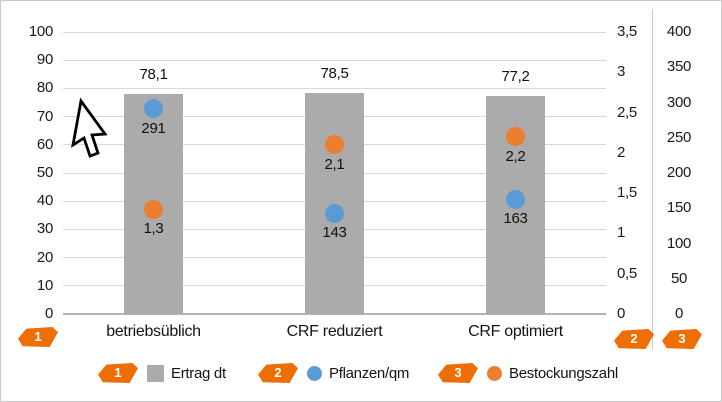 The height and width of the screenshot is (402, 722). Describe the element at coordinates (153, 331) in the screenshot. I see `category-label-1: betriebsüblich` at that location.